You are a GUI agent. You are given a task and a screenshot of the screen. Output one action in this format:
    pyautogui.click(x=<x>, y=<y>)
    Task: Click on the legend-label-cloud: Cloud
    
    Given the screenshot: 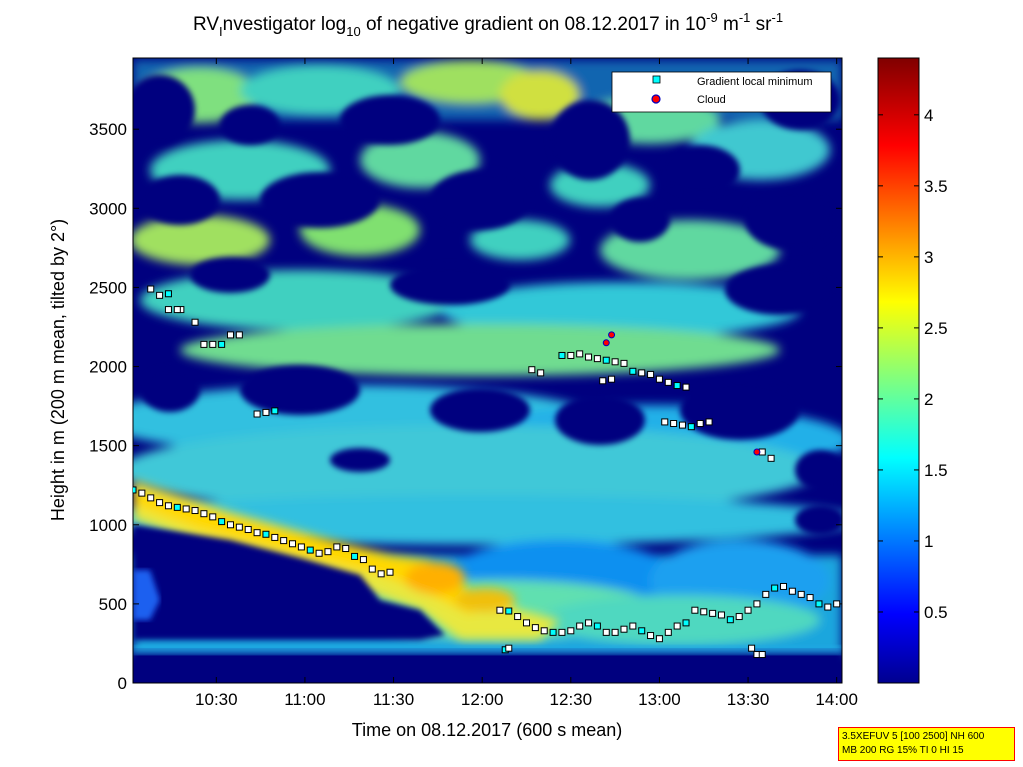 What is the action you would take?
    pyautogui.click(x=711, y=100)
    